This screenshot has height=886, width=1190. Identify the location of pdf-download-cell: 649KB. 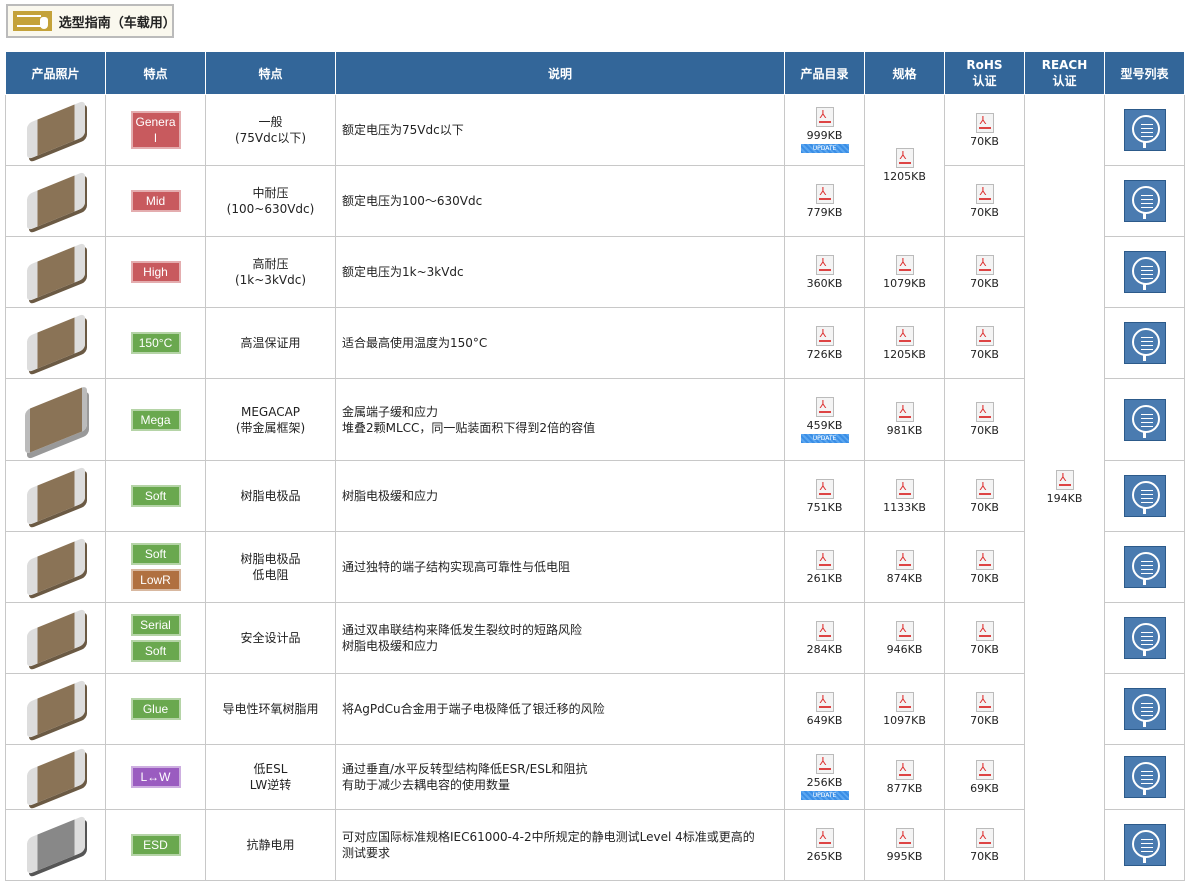
(824, 709).